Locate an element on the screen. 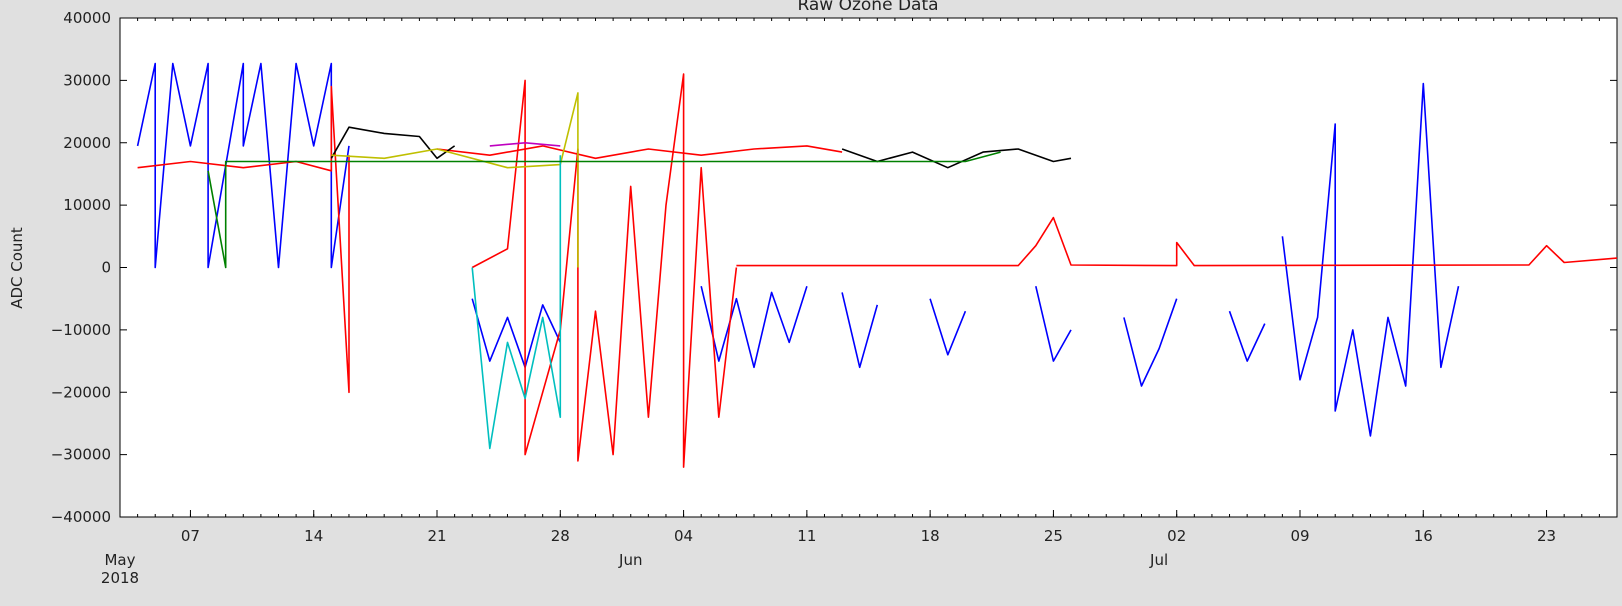 This screenshot has width=1622, height=606. y-tick-label-2: −20000 is located at coordinates (81, 392).